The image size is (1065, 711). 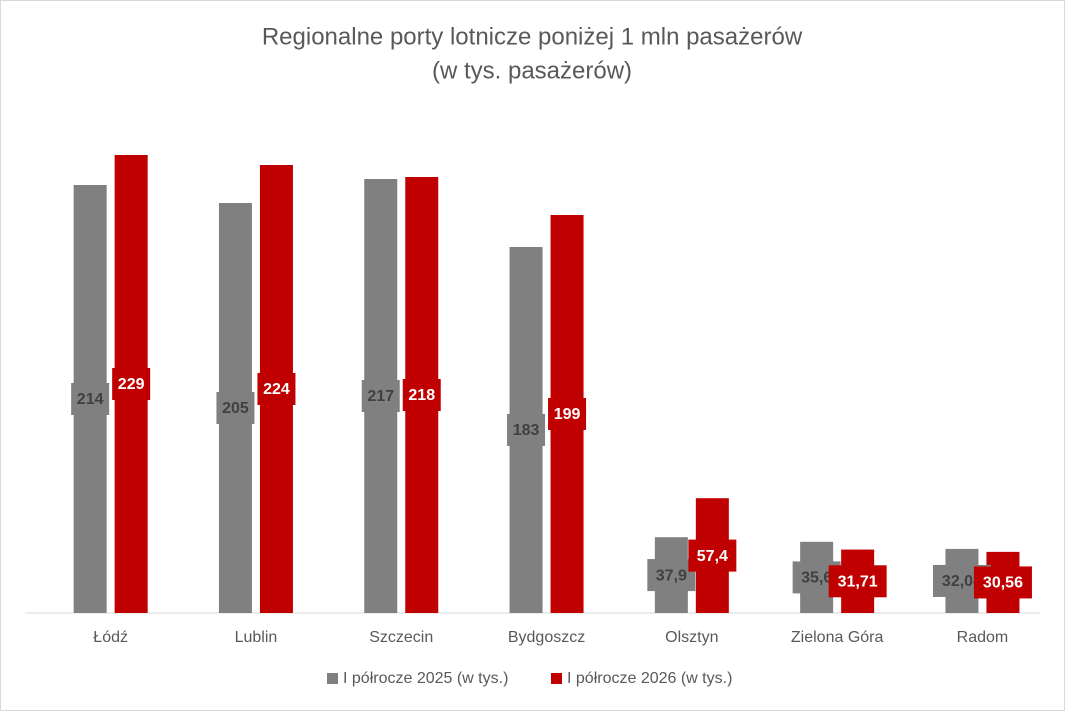 I want to click on data-label: 32,04, so click(x=962, y=581).